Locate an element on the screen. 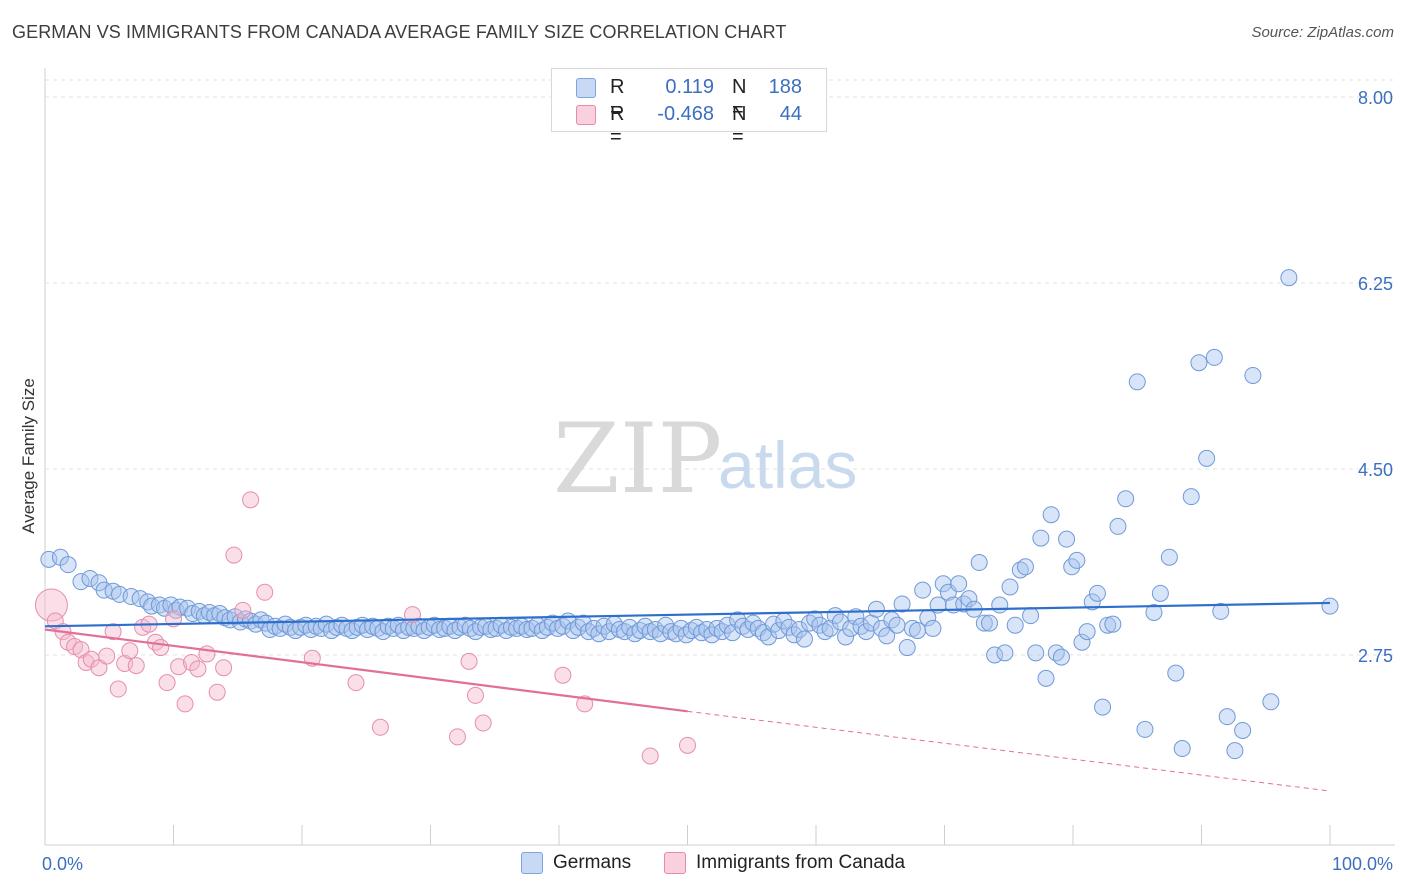  legend-swatch-germans is located at coordinates (586, 88).